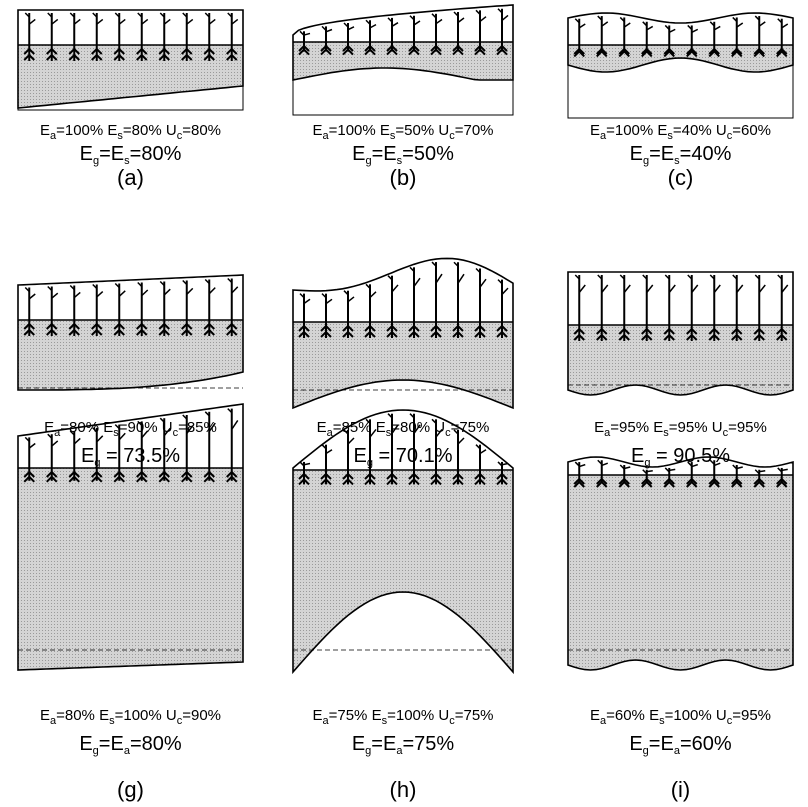 The image size is (808, 807). Describe the element at coordinates (403, 98) in the screenshot. I see `box-edge` at that location.